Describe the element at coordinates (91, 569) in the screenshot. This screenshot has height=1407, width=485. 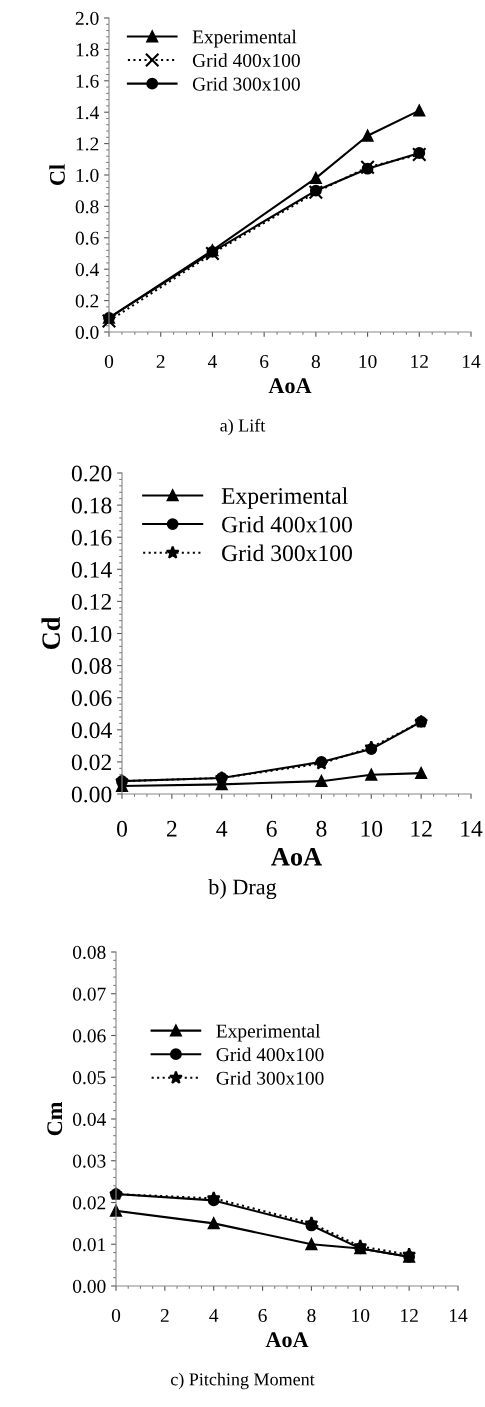
I see `y-tick-label: 0.14` at that location.